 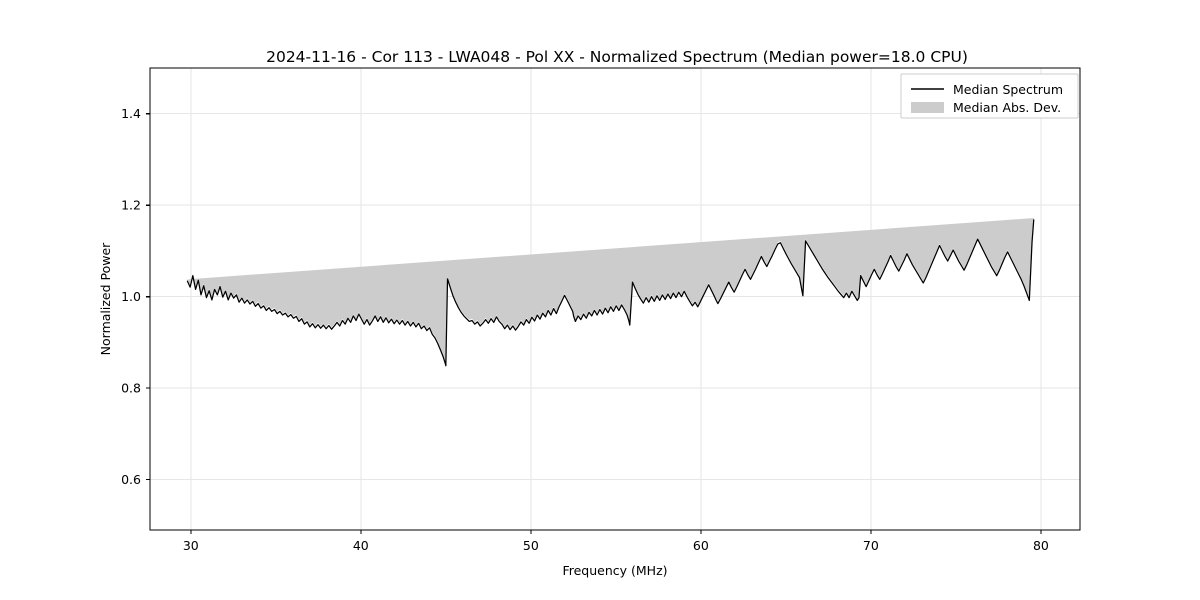 What do you see at coordinates (1041, 545) in the screenshot?
I see `x-tick-label: 80` at bounding box center [1041, 545].